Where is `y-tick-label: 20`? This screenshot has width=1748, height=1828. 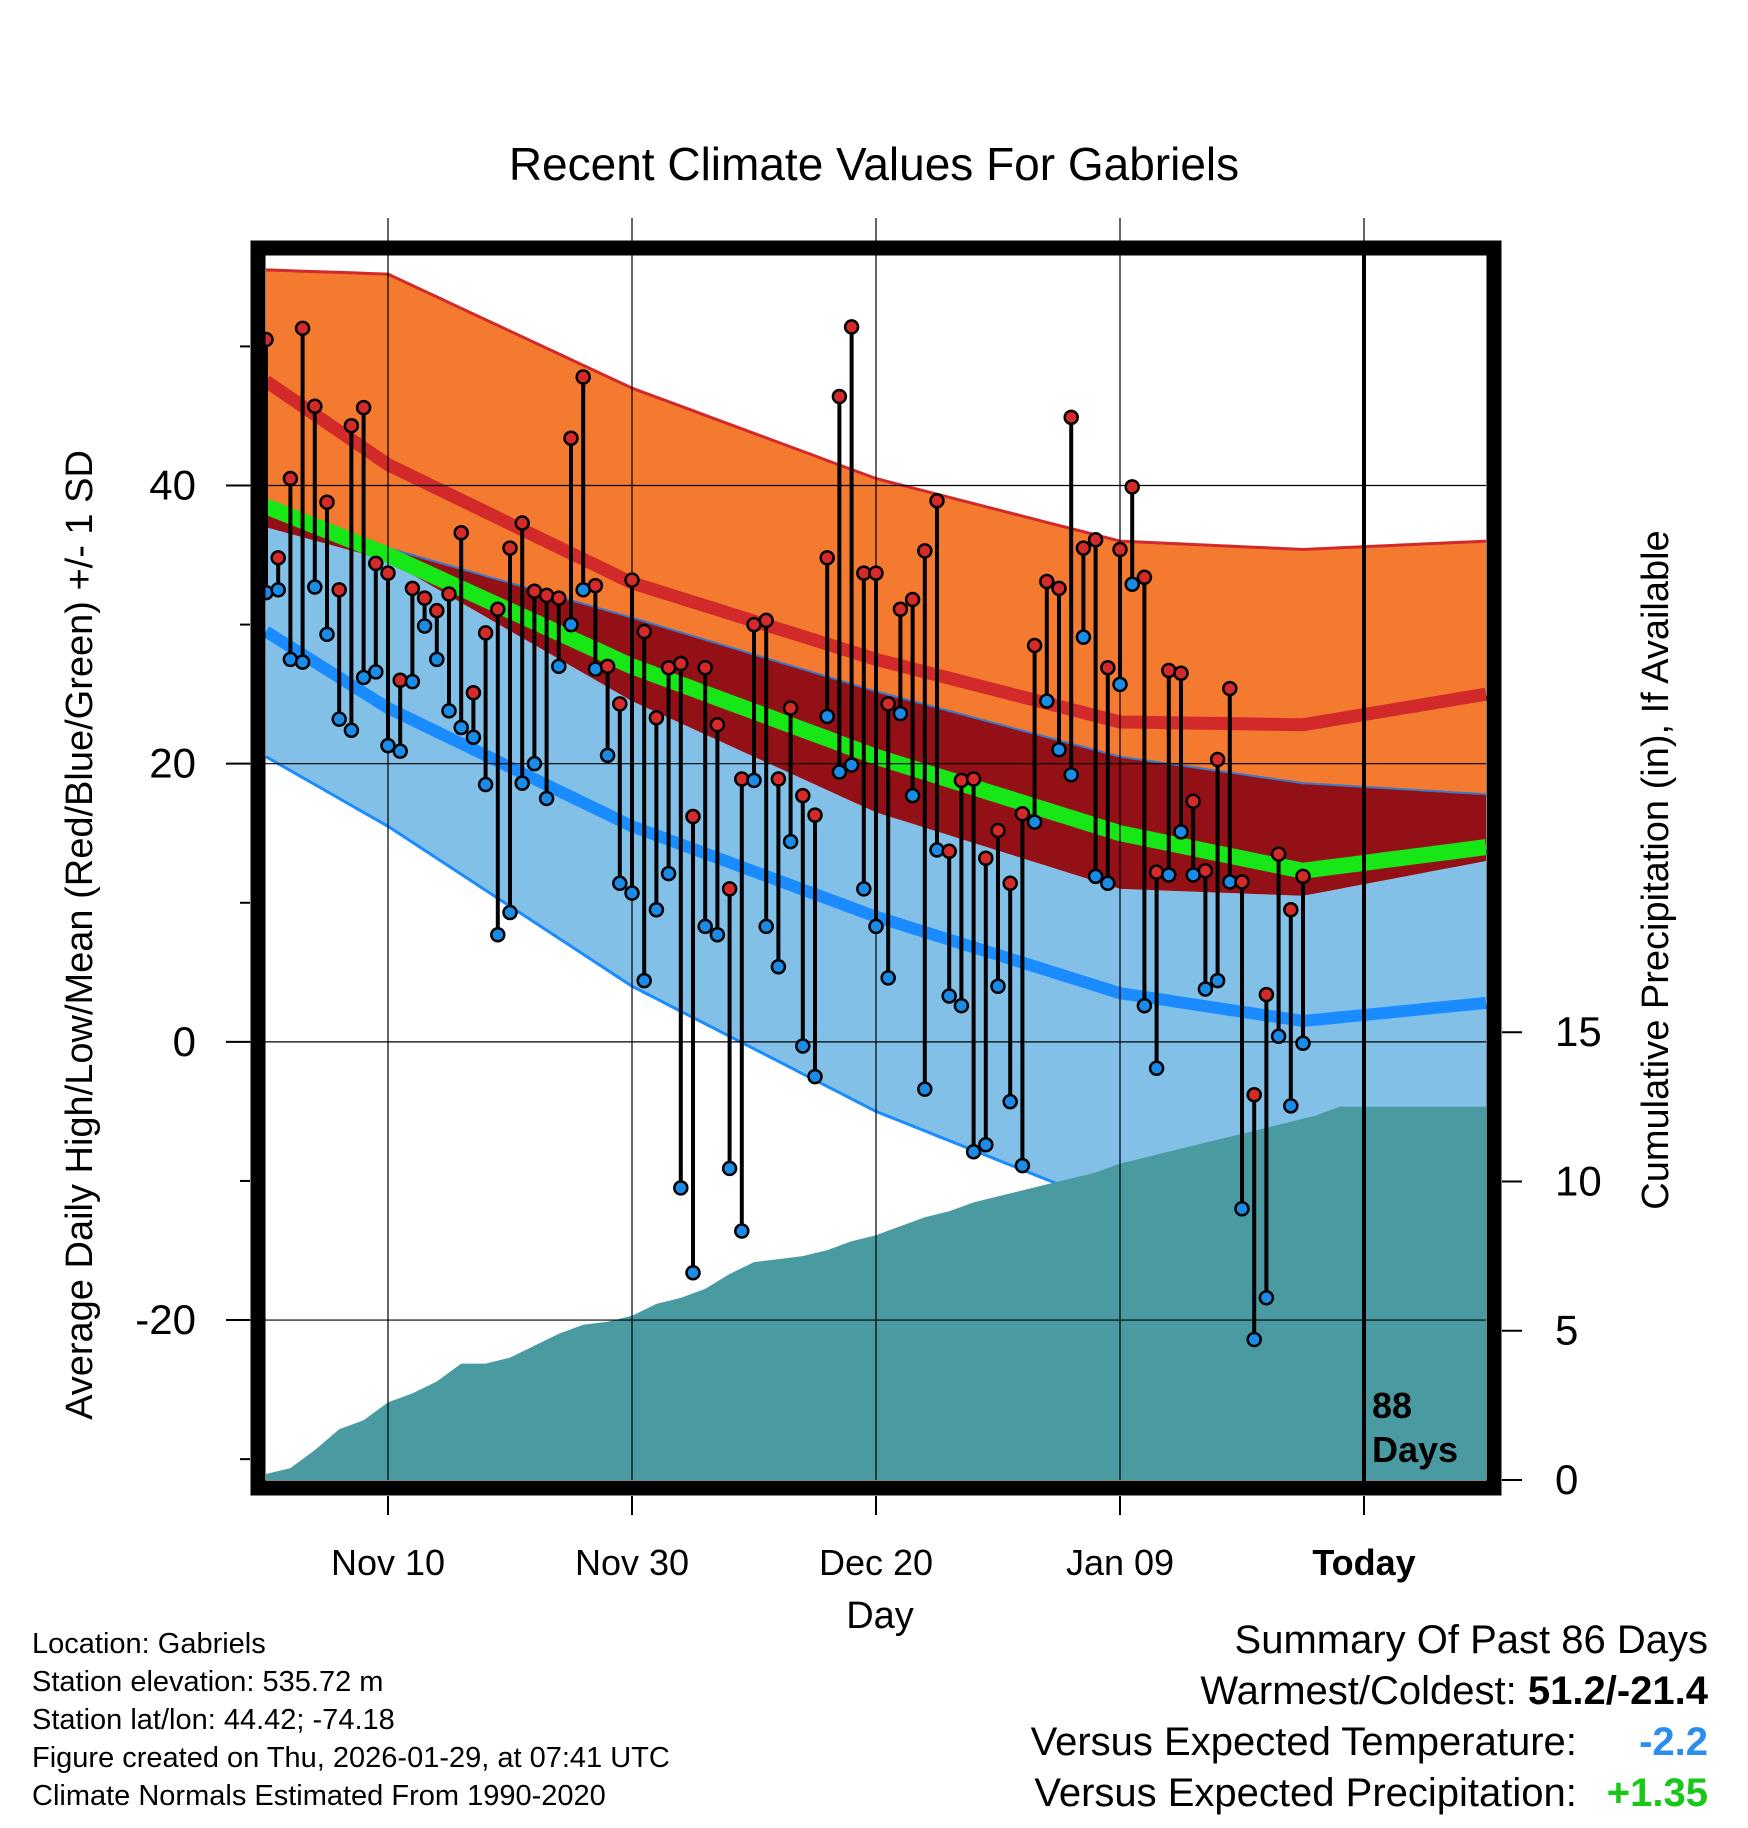 y-tick-label: 20 is located at coordinates (172, 763).